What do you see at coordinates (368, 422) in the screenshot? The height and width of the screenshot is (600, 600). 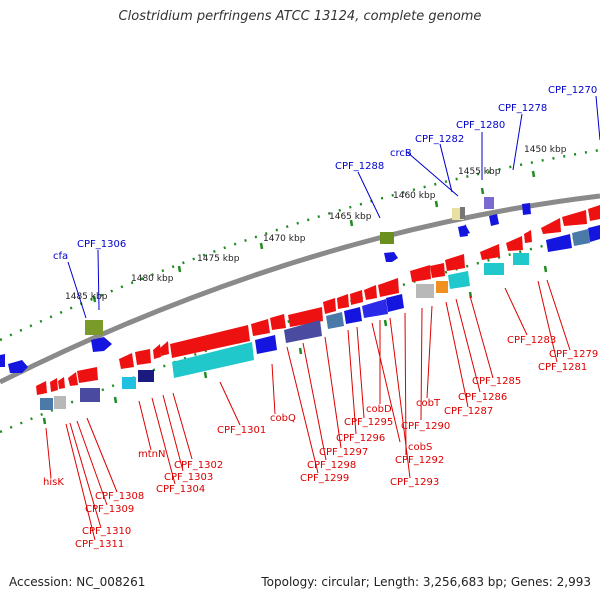 I see `label-cpf-1295: CPF_1295` at bounding box center [368, 422].